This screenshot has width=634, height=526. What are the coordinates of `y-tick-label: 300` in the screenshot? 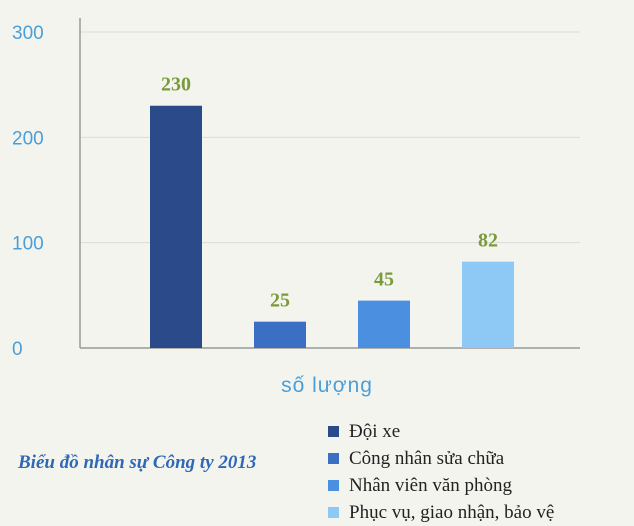 It's located at (28, 33).